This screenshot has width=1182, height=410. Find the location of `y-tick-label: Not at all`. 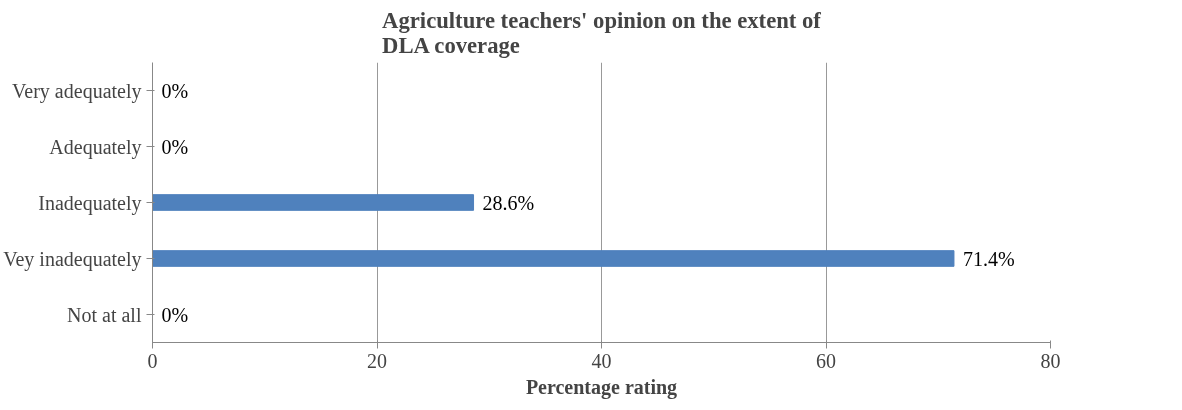

y-tick-label: Not at all is located at coordinates (104, 314).